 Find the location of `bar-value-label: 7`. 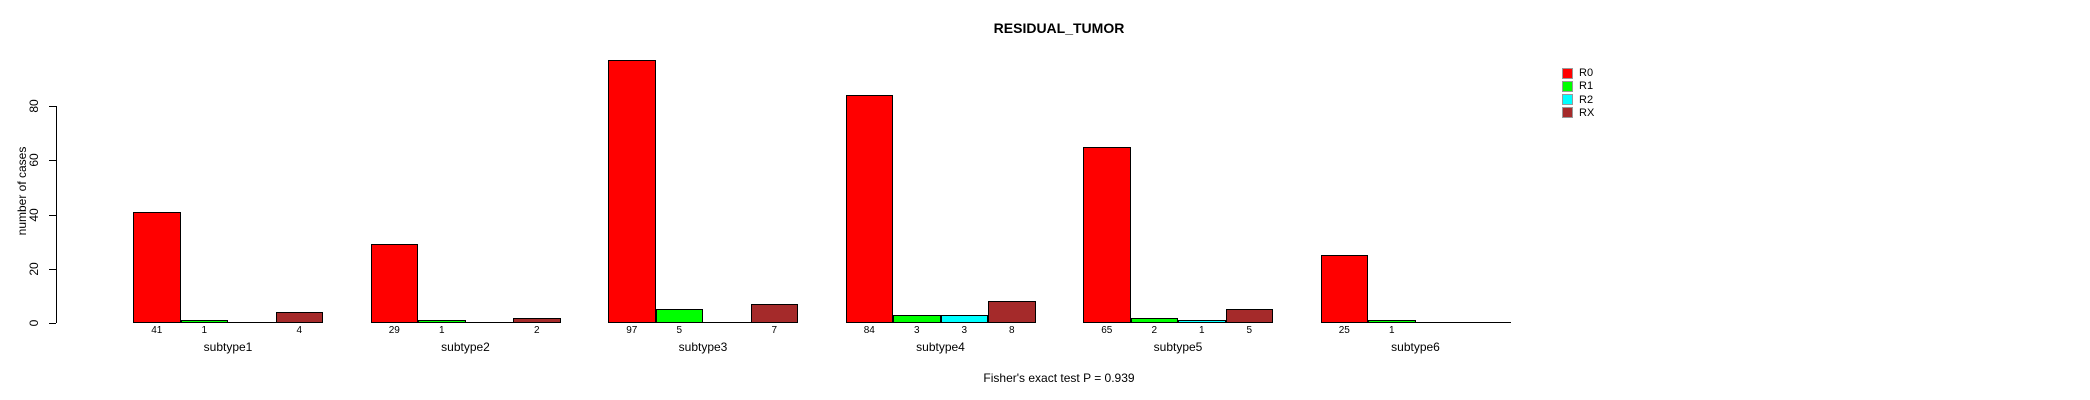

bar-value-label: 7 is located at coordinates (774, 330).